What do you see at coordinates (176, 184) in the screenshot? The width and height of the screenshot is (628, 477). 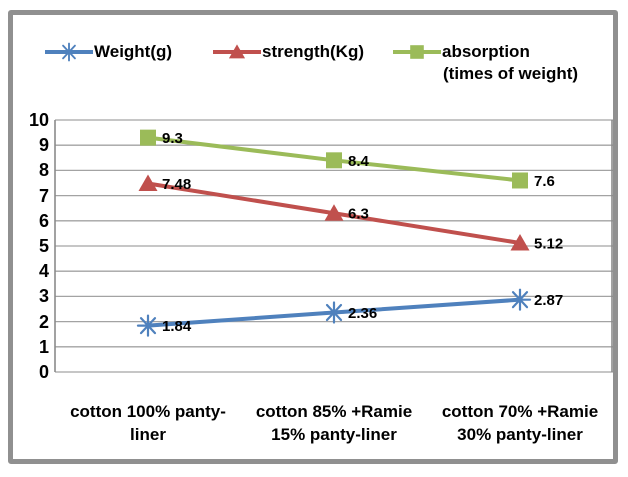 I see `data-label: 7.48` at bounding box center [176, 184].